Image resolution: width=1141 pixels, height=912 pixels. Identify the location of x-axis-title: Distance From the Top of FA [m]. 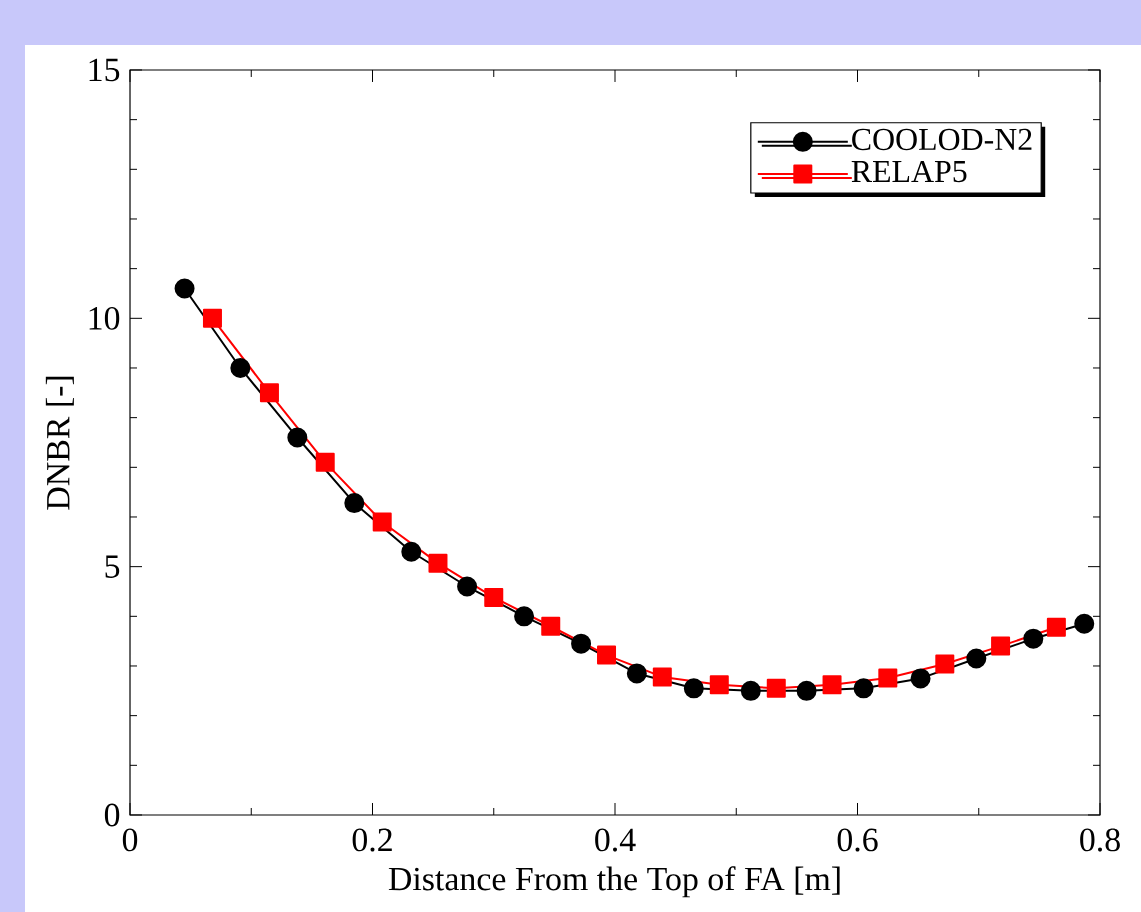
(614, 882).